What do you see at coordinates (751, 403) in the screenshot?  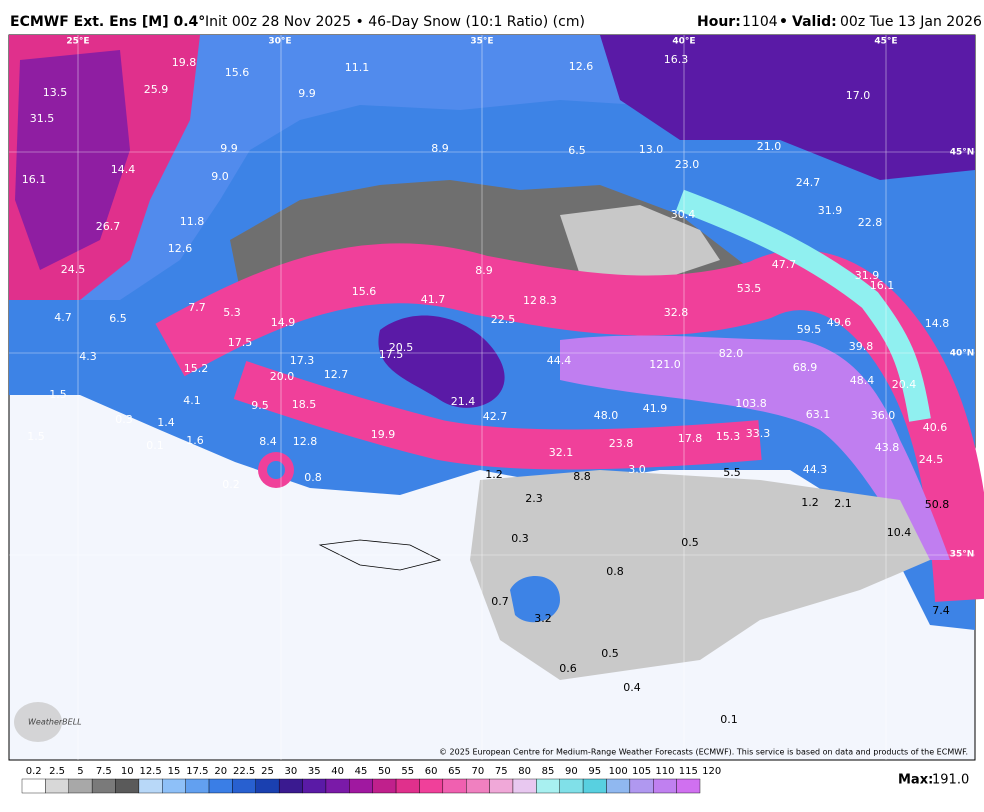 I see `map-value-label: 103.8` at bounding box center [751, 403].